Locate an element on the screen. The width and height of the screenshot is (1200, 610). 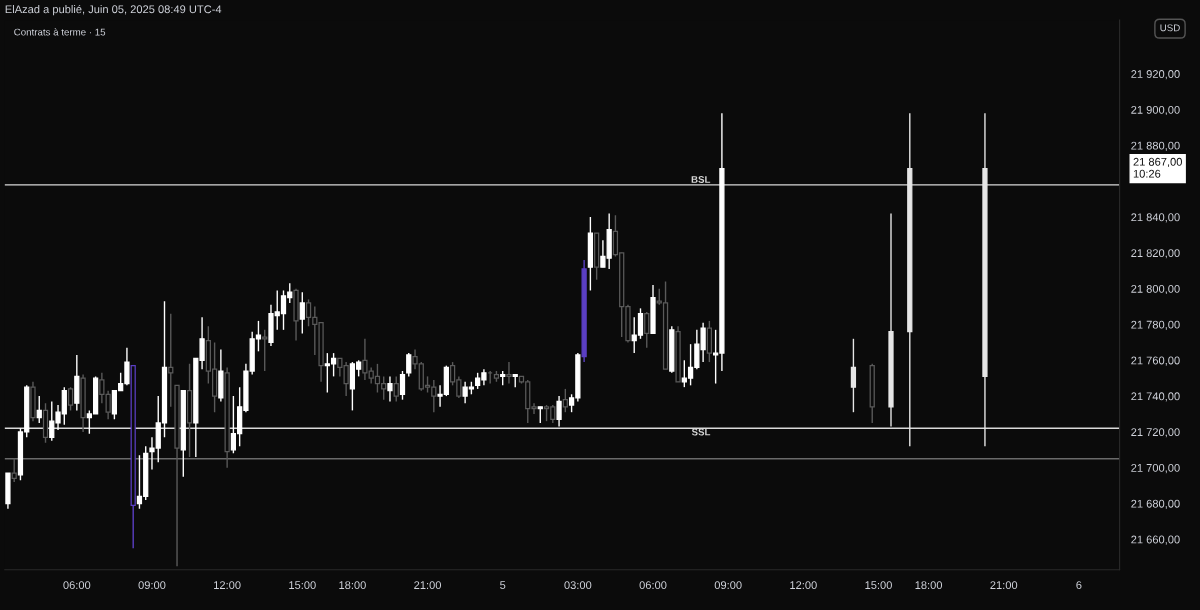
y-tick-label: 21 880,00 is located at coordinates (1155, 146).